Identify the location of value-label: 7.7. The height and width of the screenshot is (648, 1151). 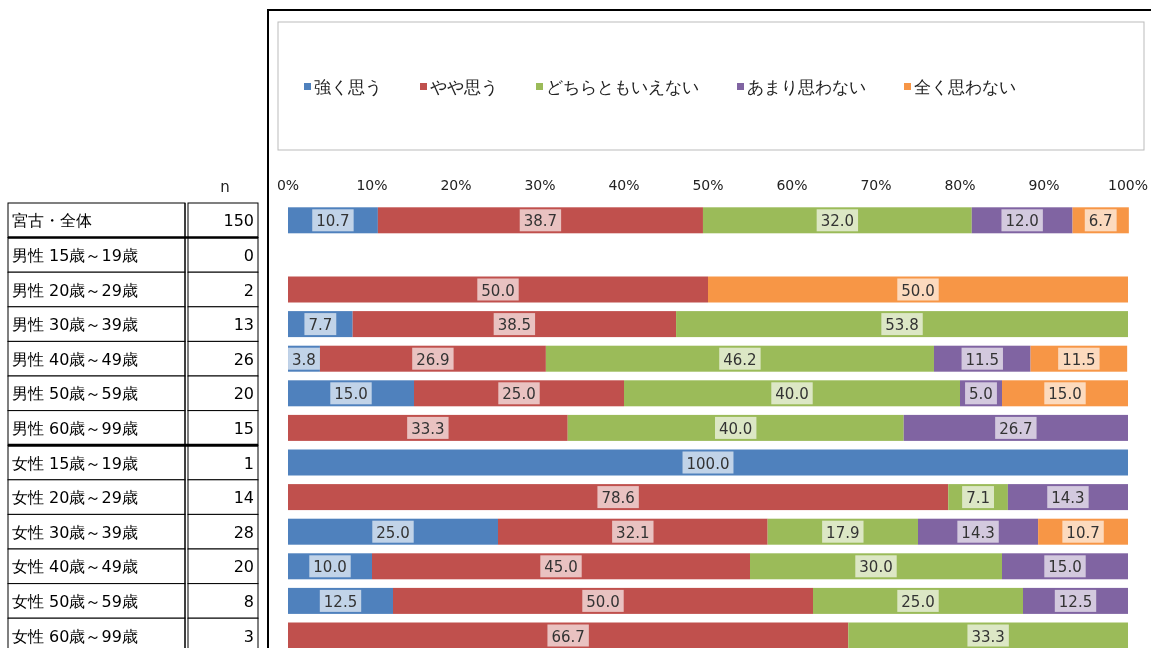
(320, 324).